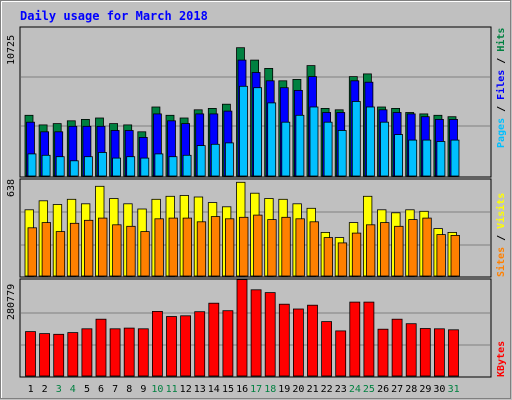 The width and height of the screenshot is (512, 400). What do you see at coordinates (115, 389) in the screenshot?
I see `x-tick-label: 7` at bounding box center [115, 389].